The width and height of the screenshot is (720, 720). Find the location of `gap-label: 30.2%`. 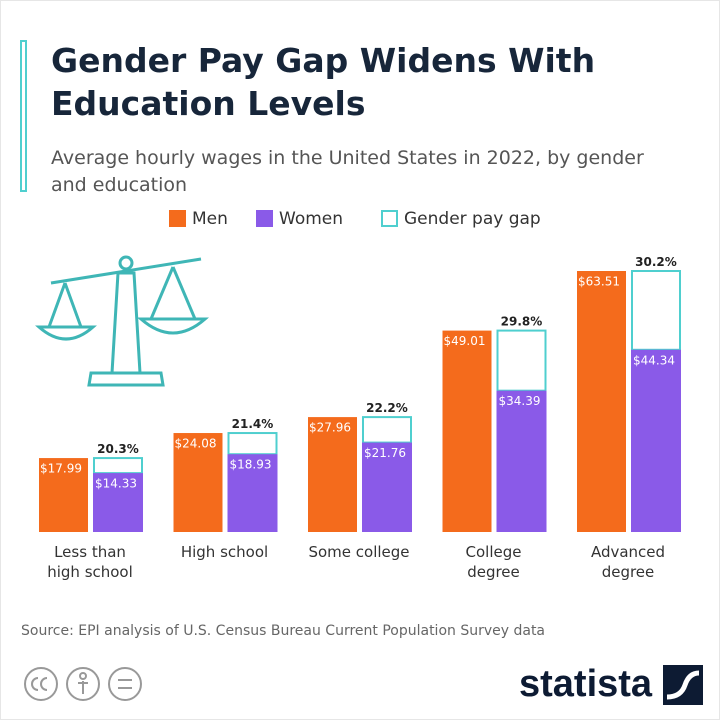

gap-label: 30.2% is located at coordinates (656, 262).